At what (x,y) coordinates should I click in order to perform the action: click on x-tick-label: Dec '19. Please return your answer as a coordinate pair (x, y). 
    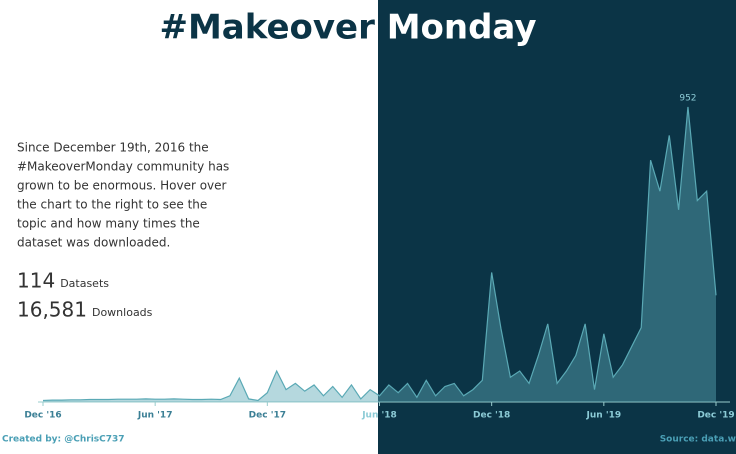
    Looking at the image, I should click on (715, 416).